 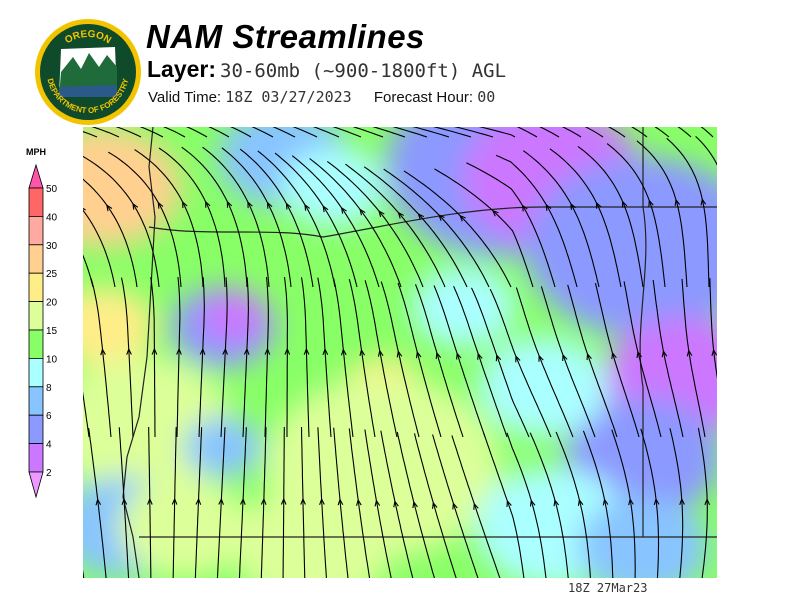 I want to click on state-border-idaho, so click(x=643, y=332).